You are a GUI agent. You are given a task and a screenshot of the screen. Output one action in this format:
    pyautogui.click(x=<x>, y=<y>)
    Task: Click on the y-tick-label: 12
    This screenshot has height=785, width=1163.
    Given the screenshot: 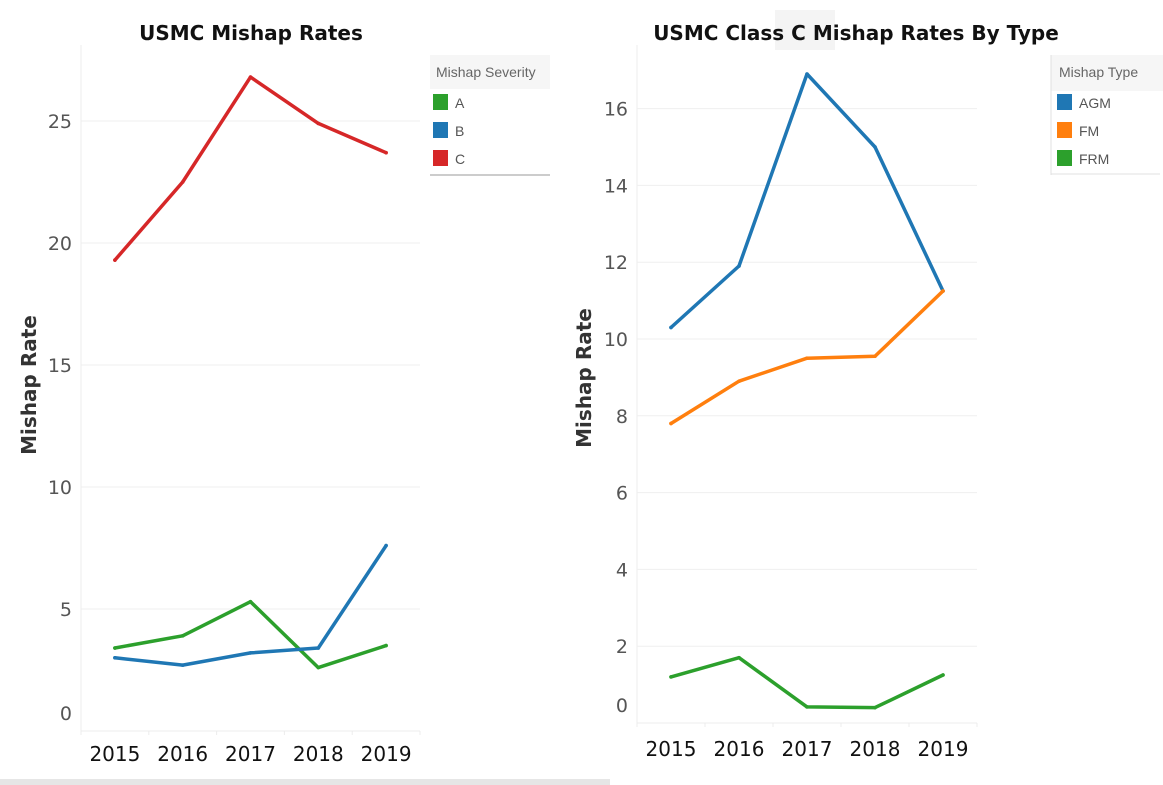 What is the action you would take?
    pyautogui.click(x=616, y=263)
    